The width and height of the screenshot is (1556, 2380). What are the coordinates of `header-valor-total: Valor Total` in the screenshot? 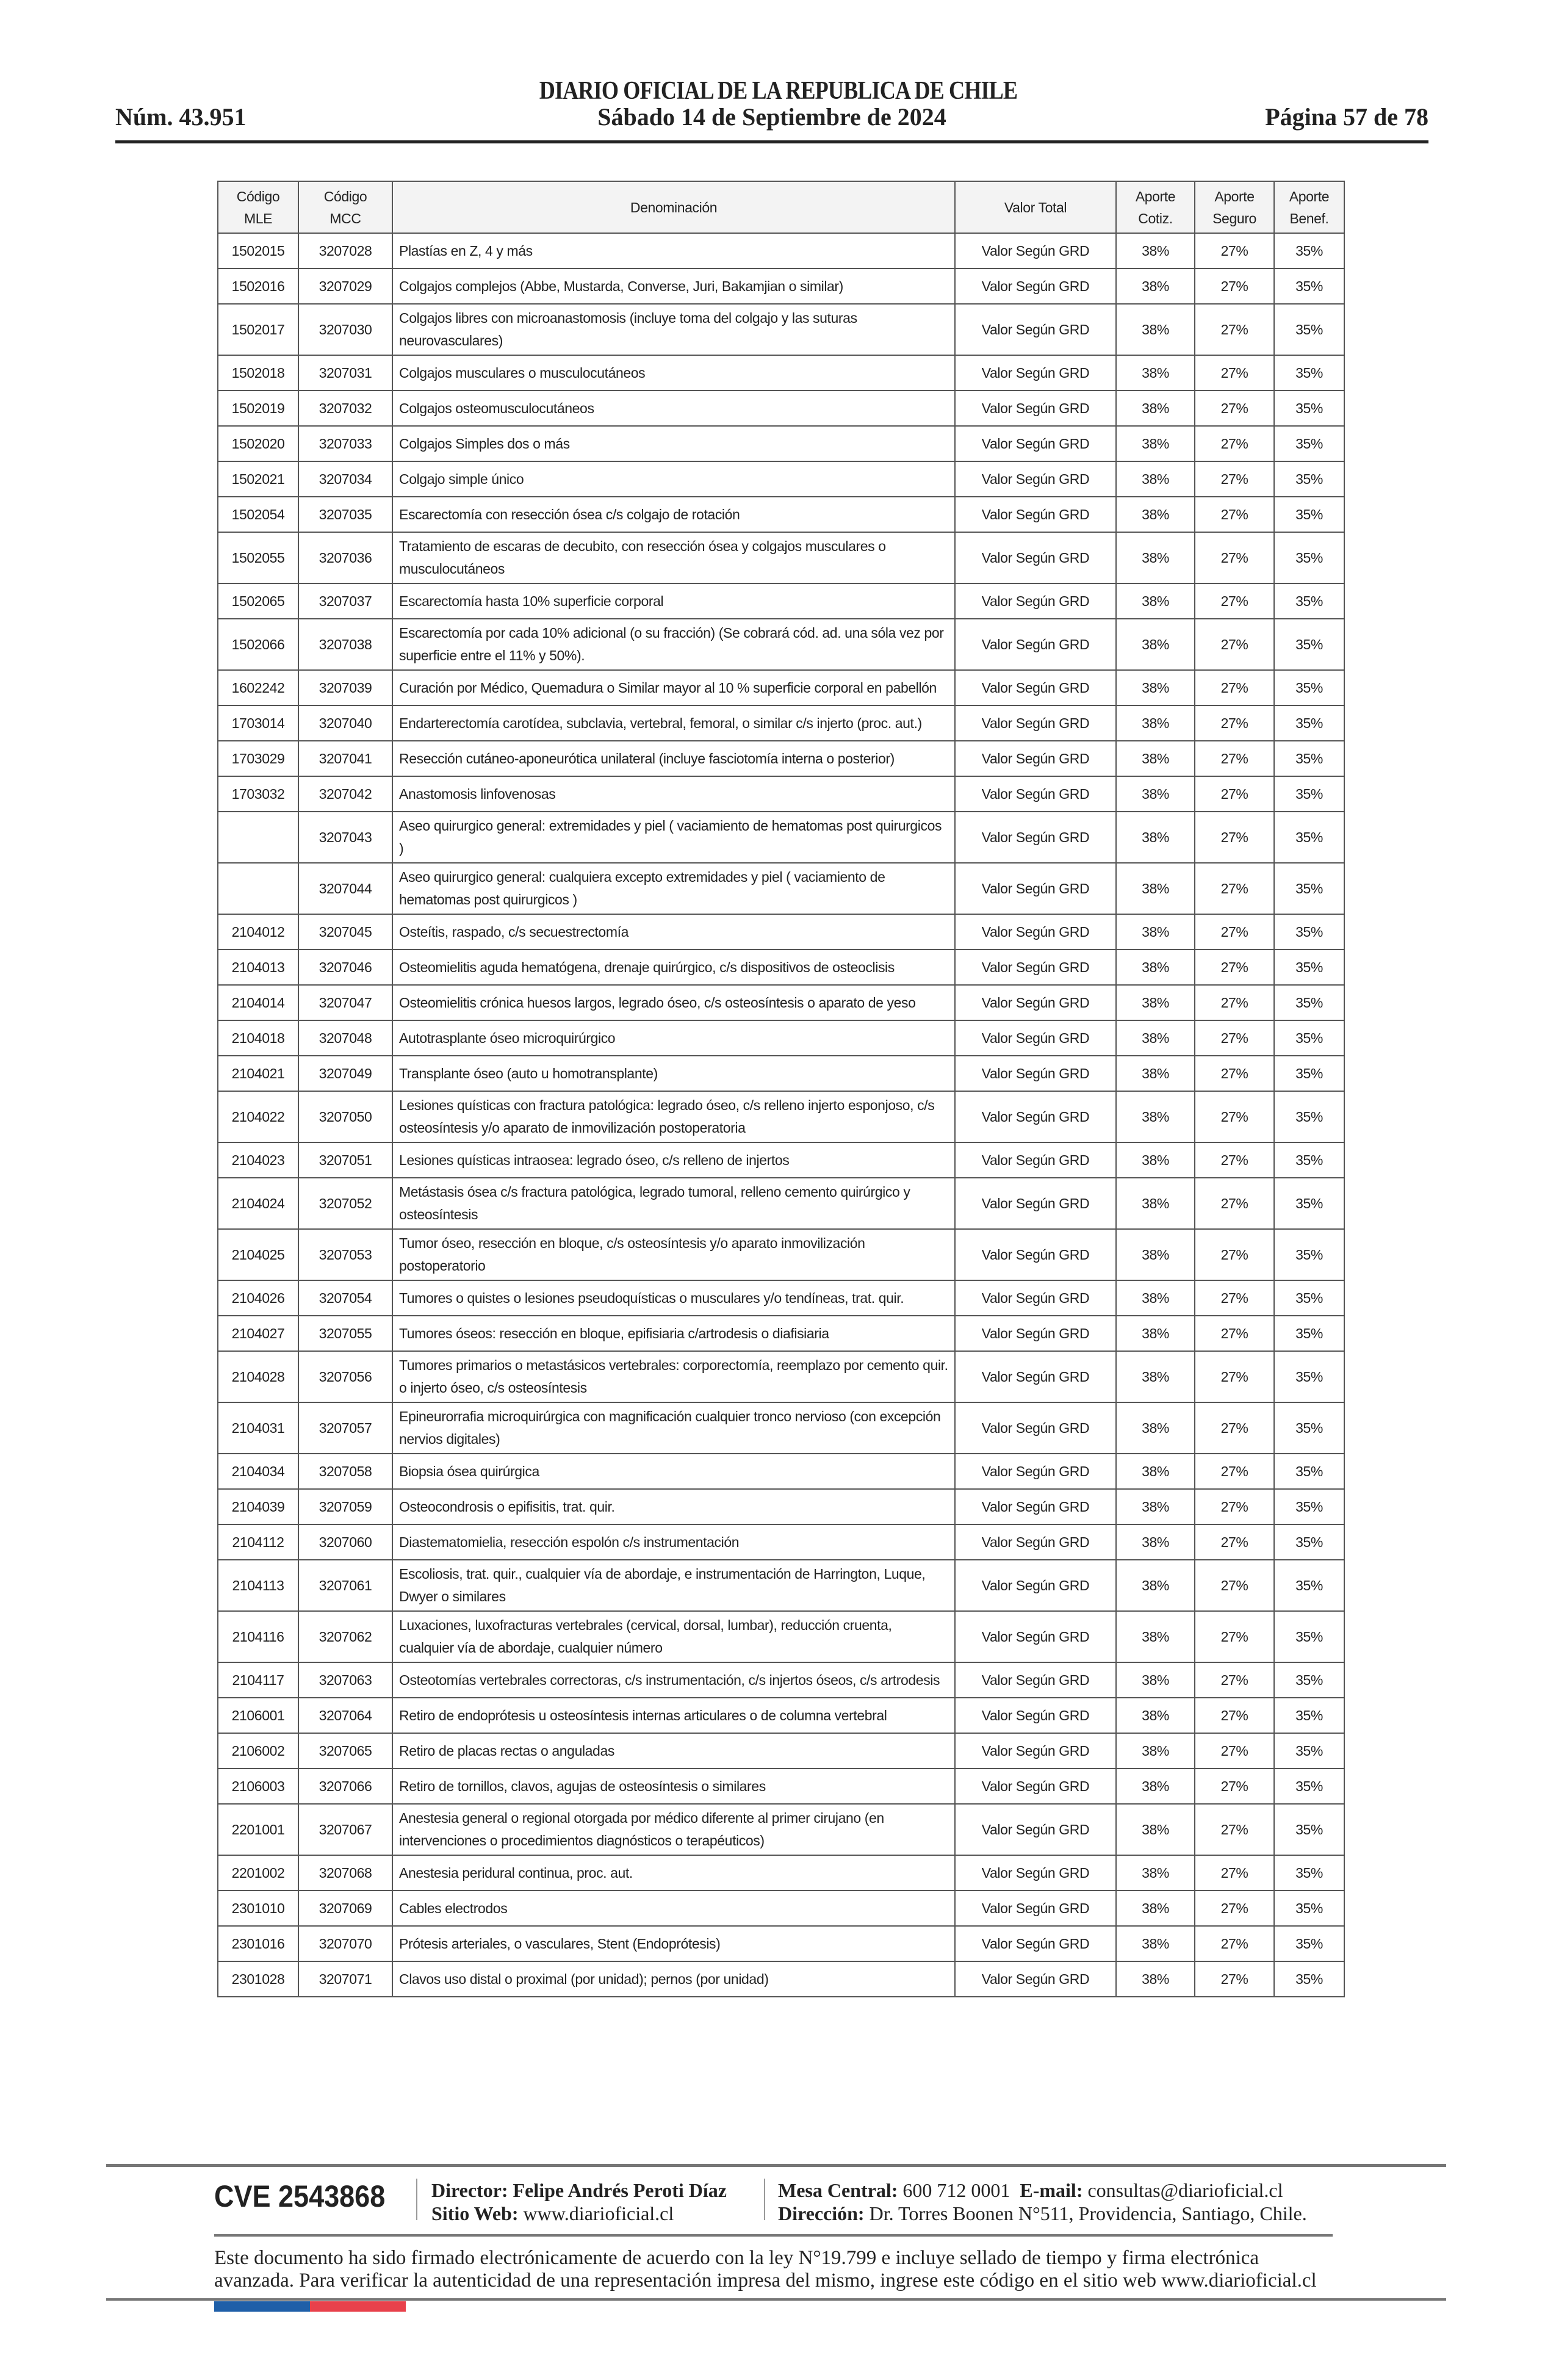 It's located at (1035, 208).